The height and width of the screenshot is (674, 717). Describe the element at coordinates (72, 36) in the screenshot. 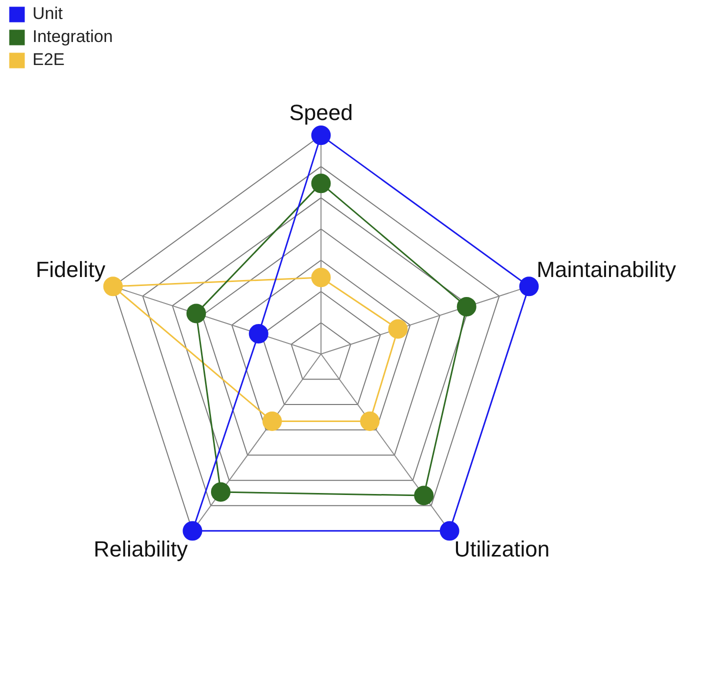

I see `legend-label: Integration` at that location.